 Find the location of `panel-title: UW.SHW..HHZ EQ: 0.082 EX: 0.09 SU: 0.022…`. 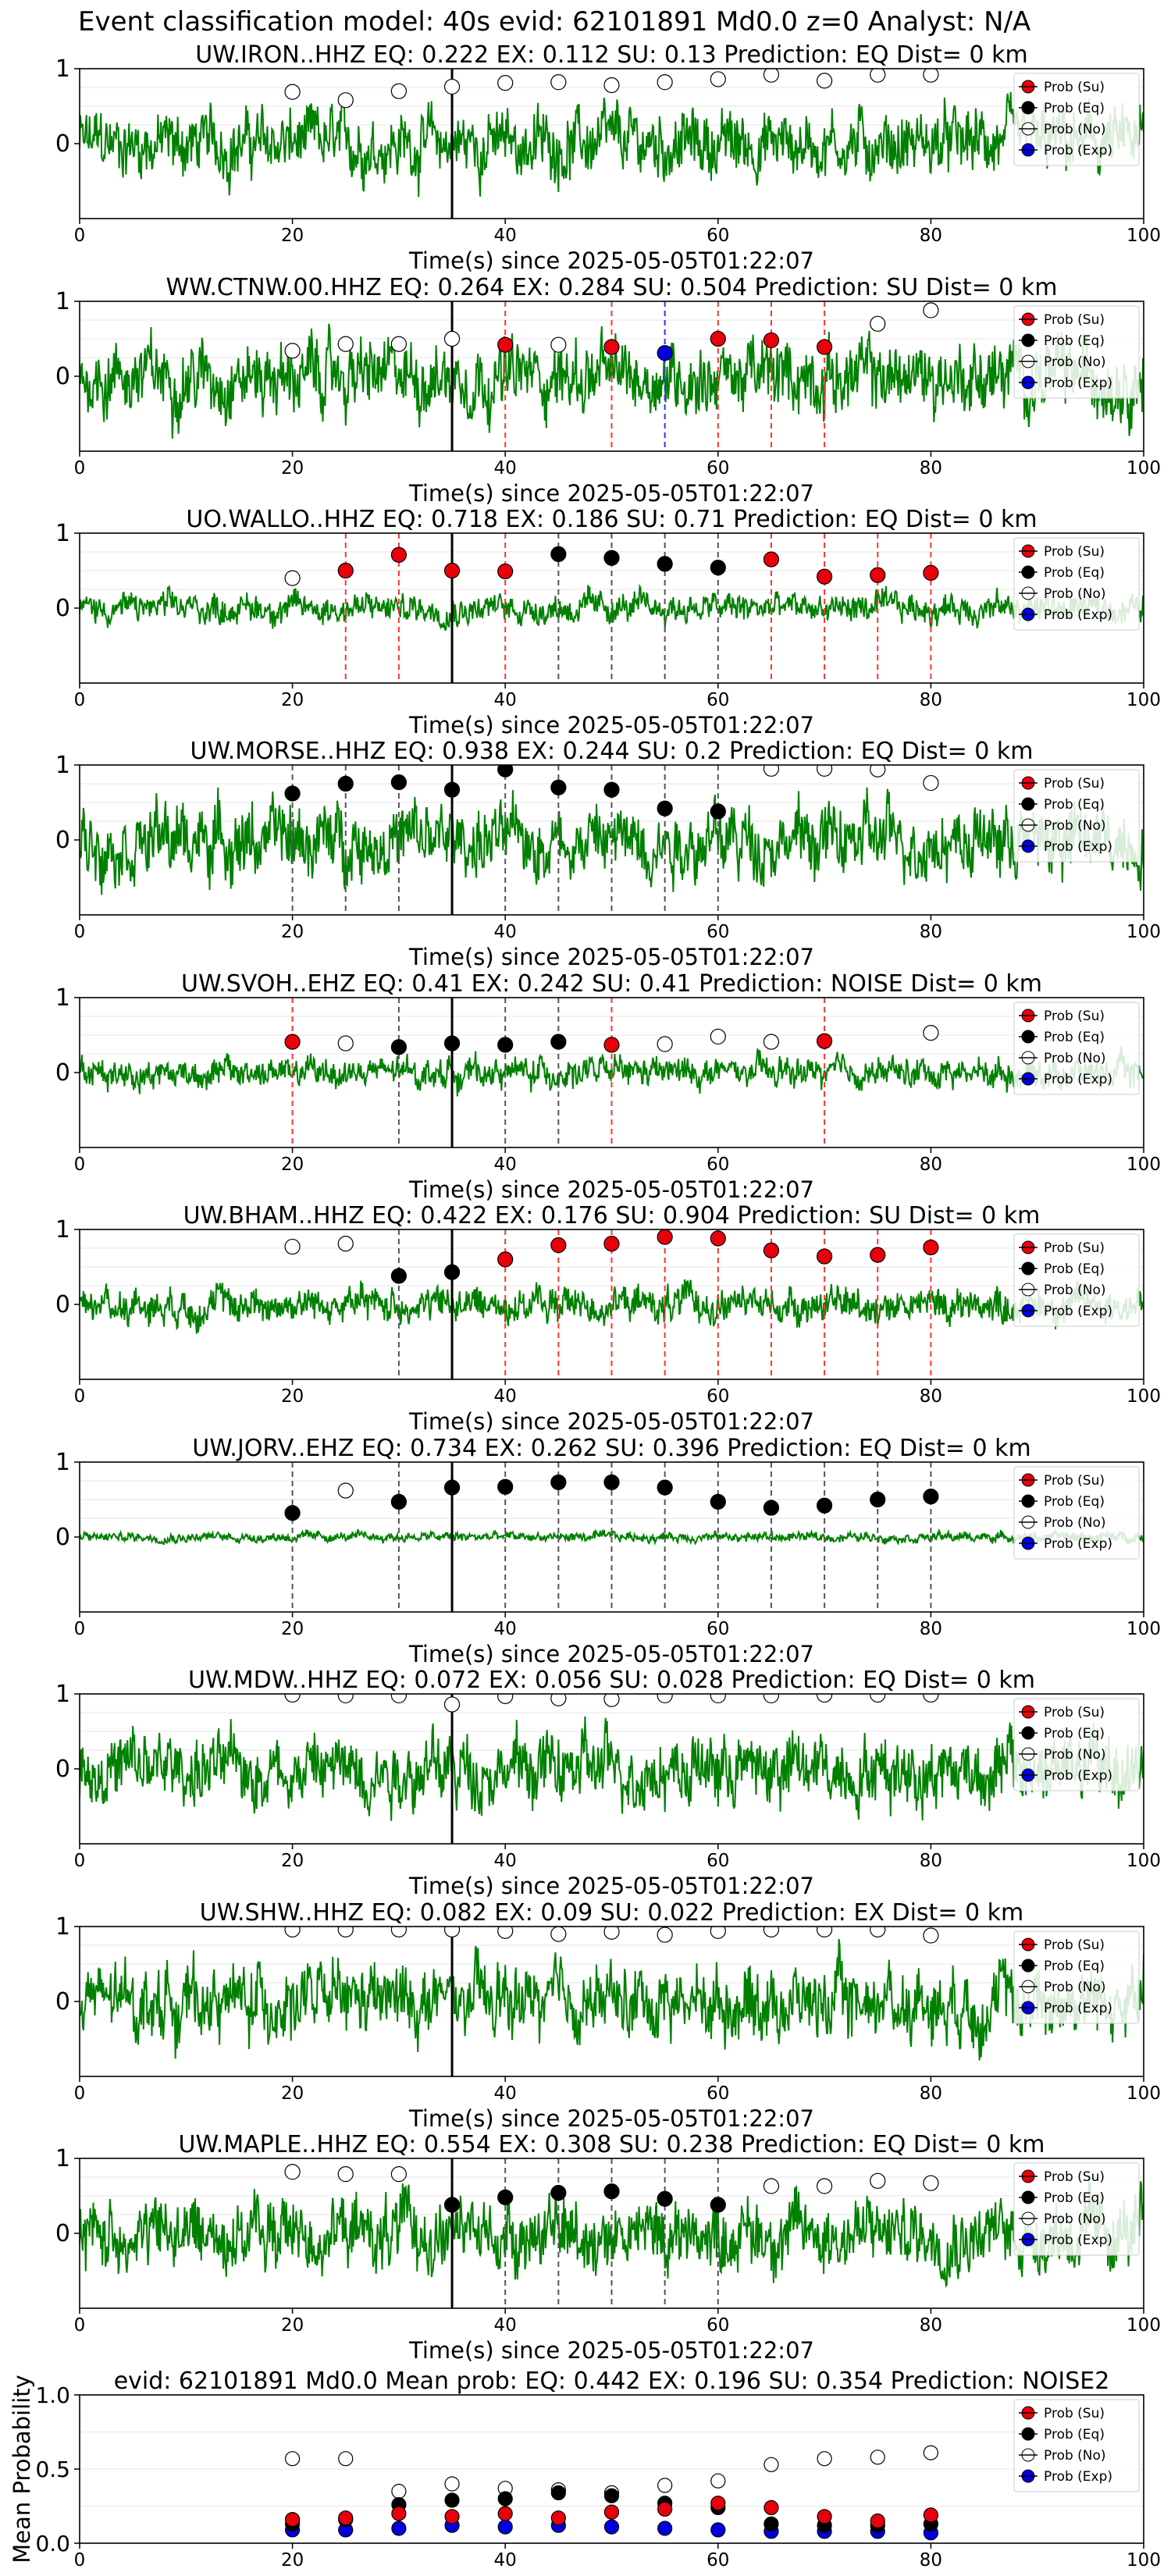

panel-title: UW.SHW..HHZ EQ: 0.082 EX: 0.09 SU: 0.022… is located at coordinates (611, 1913).